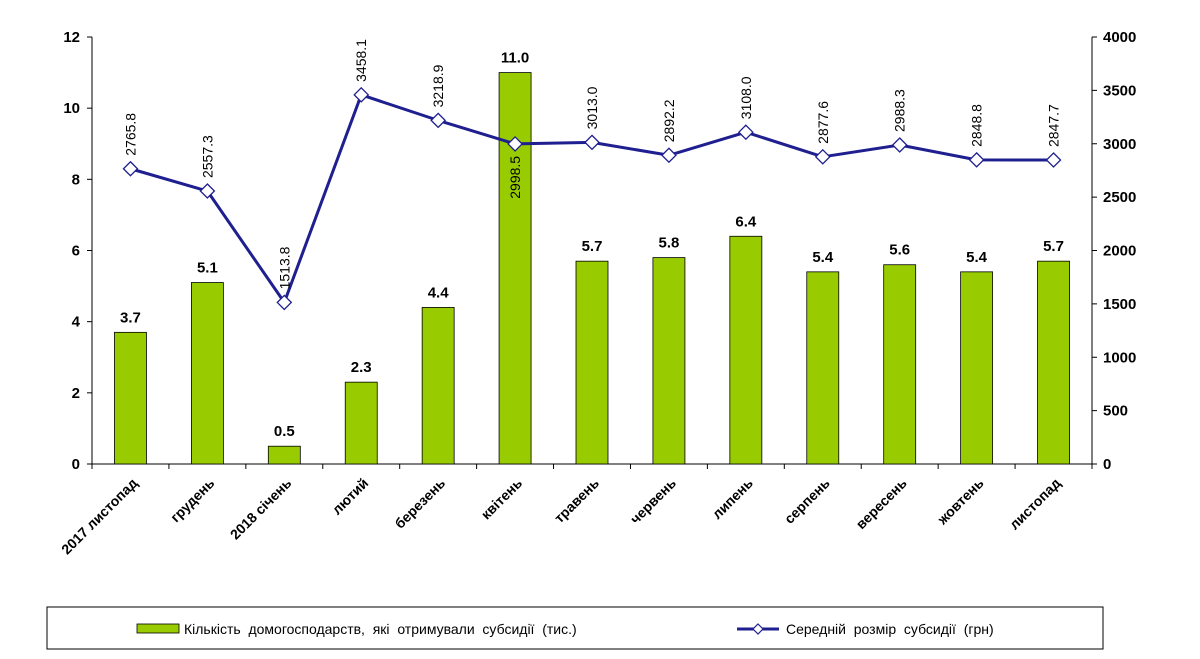 The image size is (1200, 659). What do you see at coordinates (502, 499) in the screenshot?
I see `x-tick-label: квітень` at bounding box center [502, 499].